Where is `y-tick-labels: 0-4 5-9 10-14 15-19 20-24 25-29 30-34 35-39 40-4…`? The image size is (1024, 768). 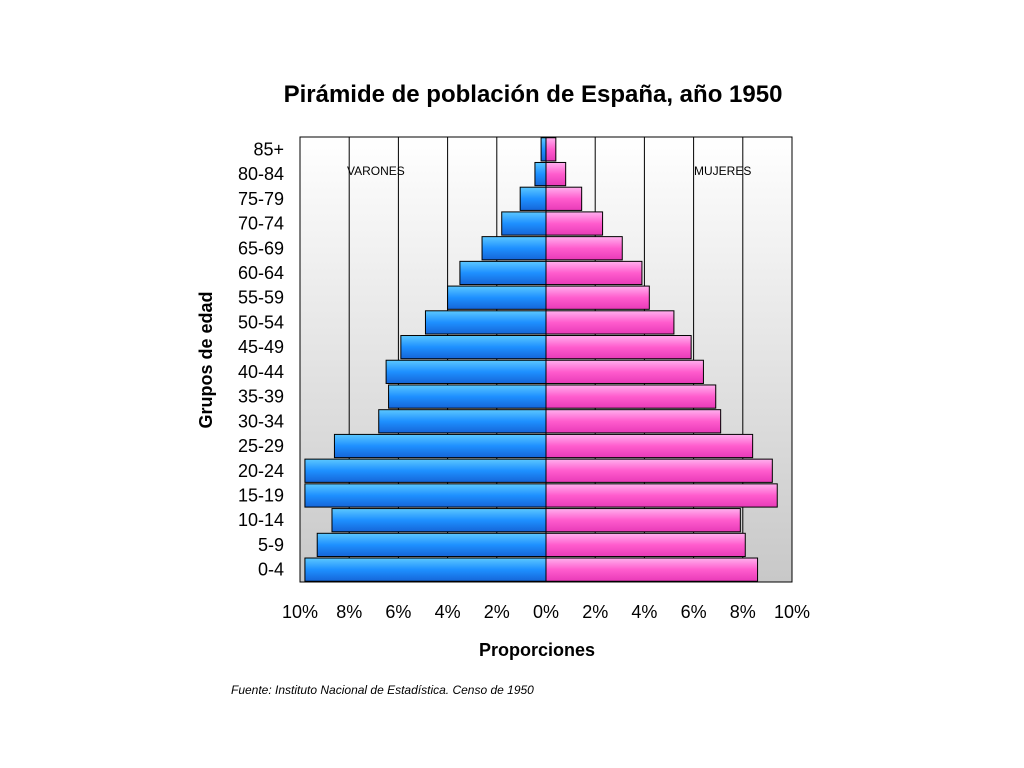
y-tick-labels: 0-4 5-9 10-14 15-19 20-24 25-29 30-34 35-39 40-4… is located at coordinates (261, 359).